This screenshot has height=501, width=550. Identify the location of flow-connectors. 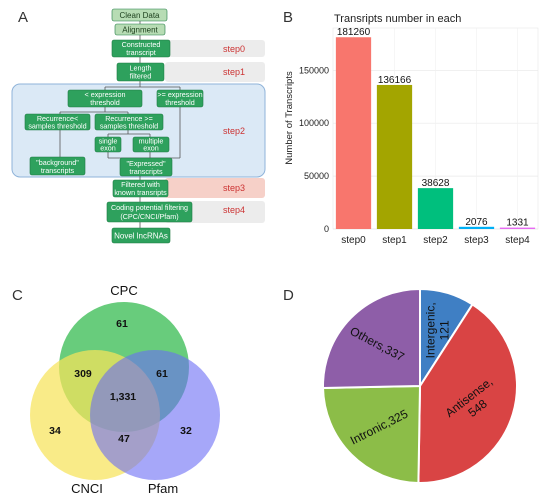
(120, 124).